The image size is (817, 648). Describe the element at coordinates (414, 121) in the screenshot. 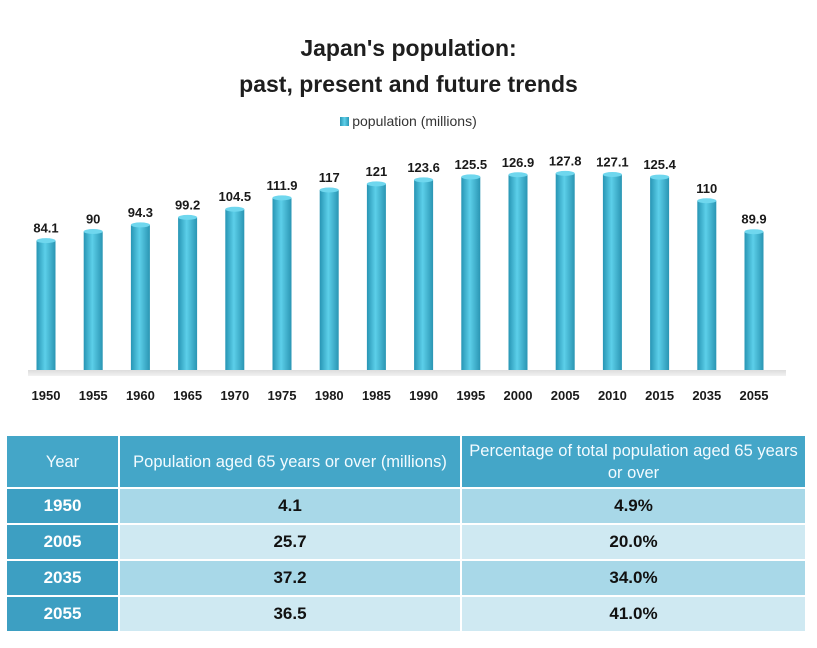

I see `legend-label: population (millions)` at that location.